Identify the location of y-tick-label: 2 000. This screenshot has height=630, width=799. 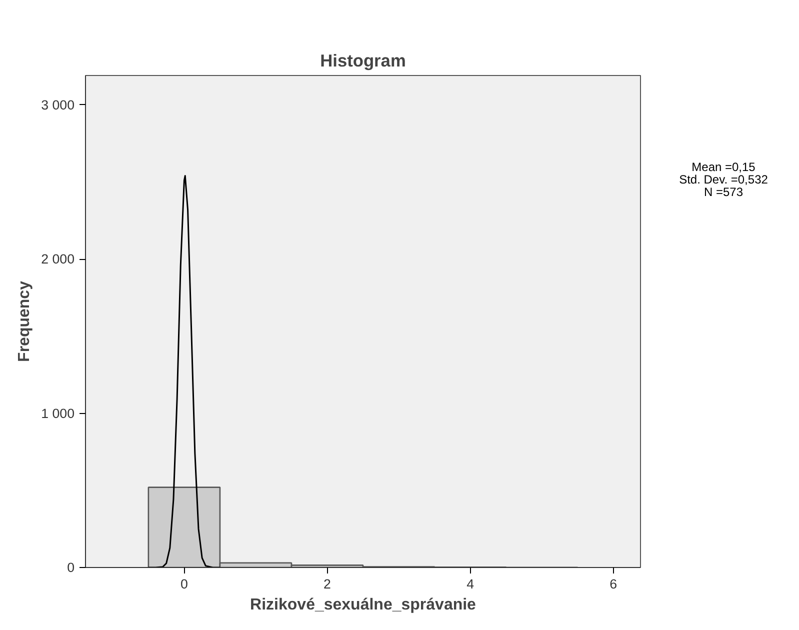
(58, 259).